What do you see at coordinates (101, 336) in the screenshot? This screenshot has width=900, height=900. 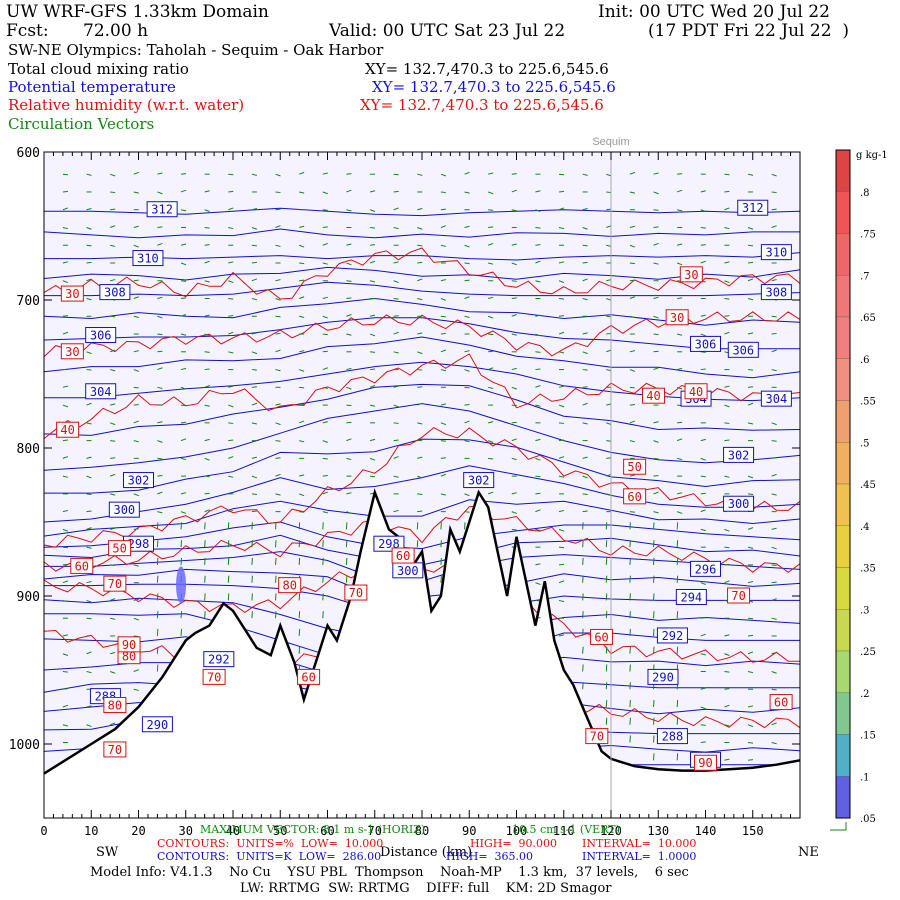 I see `theta-contour-label: 306` at bounding box center [101, 336].